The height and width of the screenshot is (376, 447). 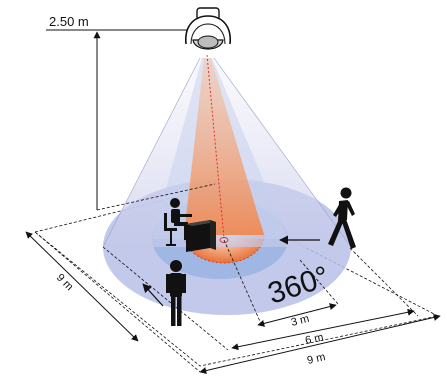 What do you see at coordinates (176, 293) in the screenshot?
I see `standing-person-front-icon` at bounding box center [176, 293].